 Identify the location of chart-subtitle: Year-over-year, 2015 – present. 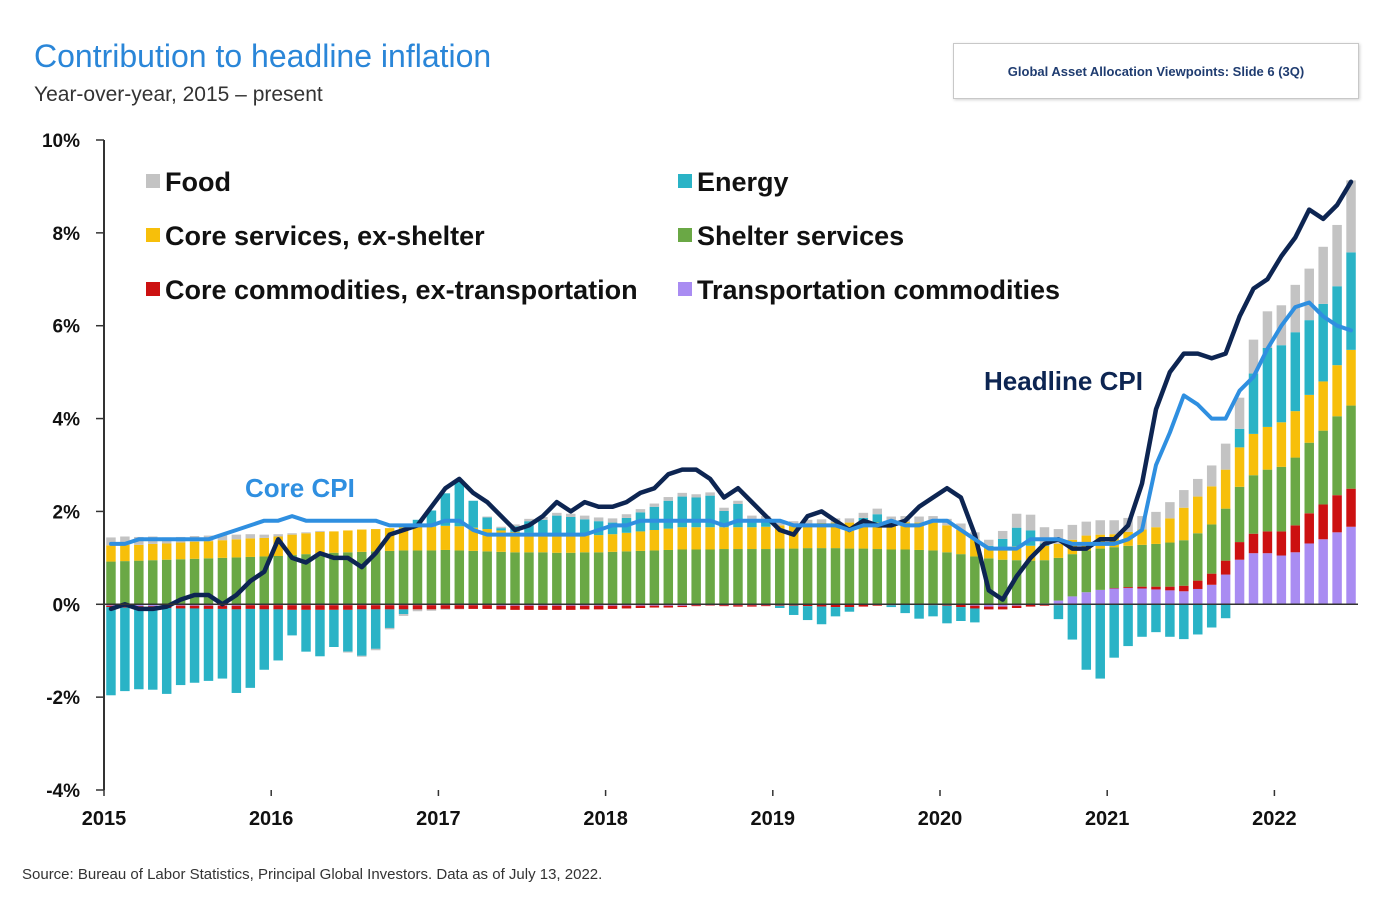
(178, 94).